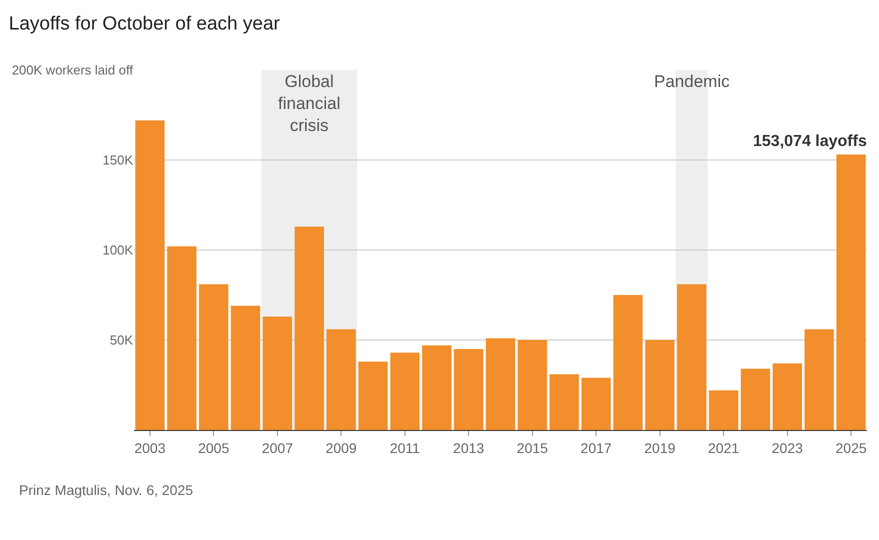  What do you see at coordinates (122, 340) in the screenshot?
I see `y-tick-label: 50K` at bounding box center [122, 340].